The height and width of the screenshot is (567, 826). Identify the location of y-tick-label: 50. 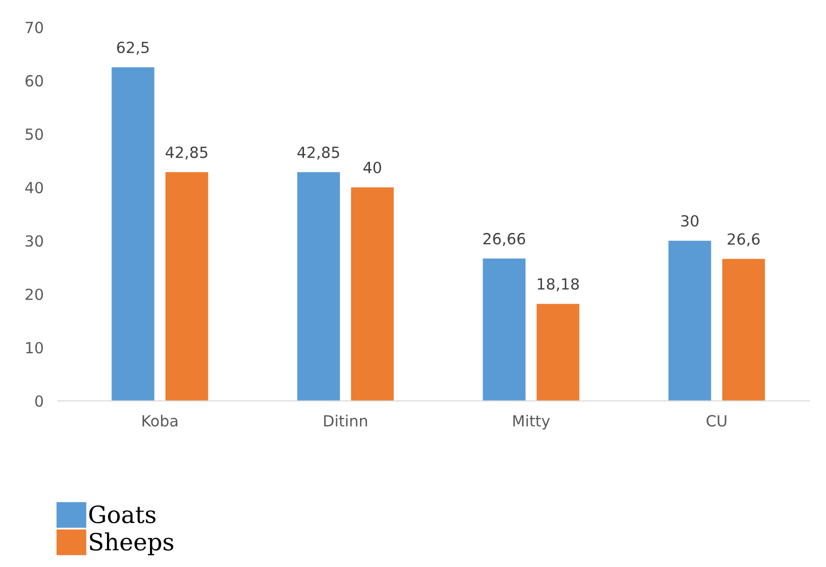
(34, 134).